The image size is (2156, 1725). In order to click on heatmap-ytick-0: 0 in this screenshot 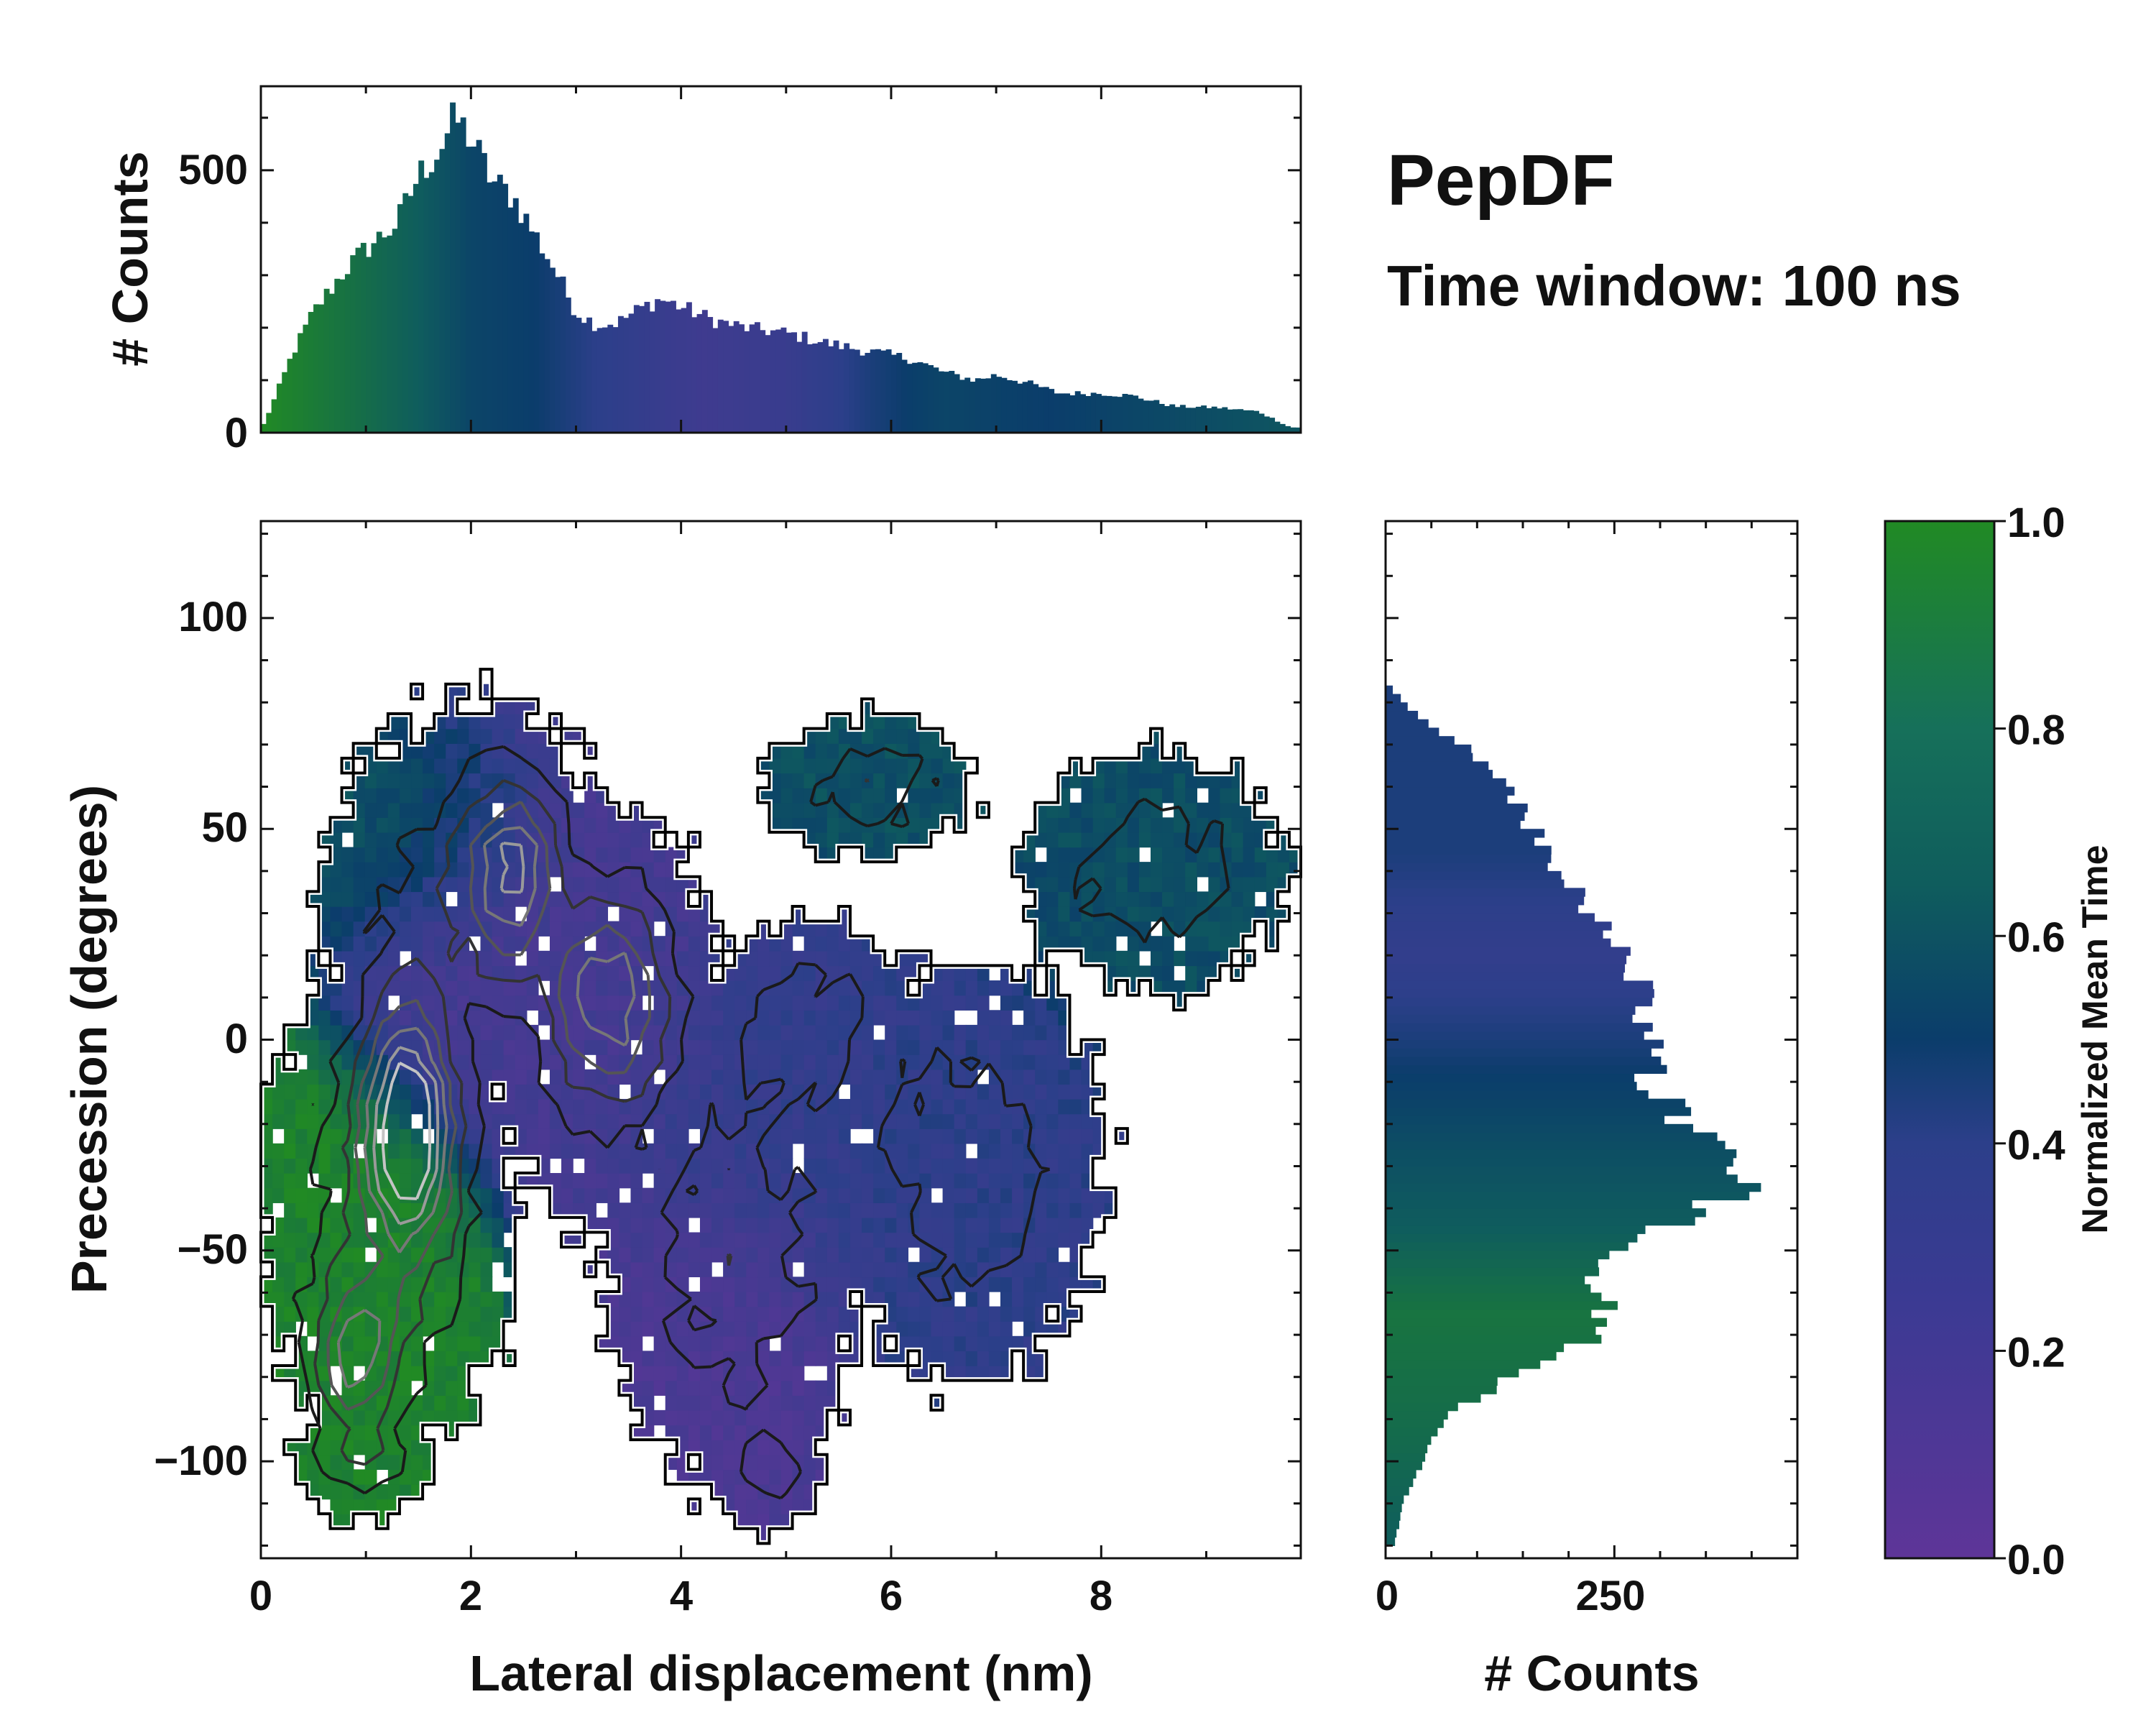, I will do `click(237, 1039)`.